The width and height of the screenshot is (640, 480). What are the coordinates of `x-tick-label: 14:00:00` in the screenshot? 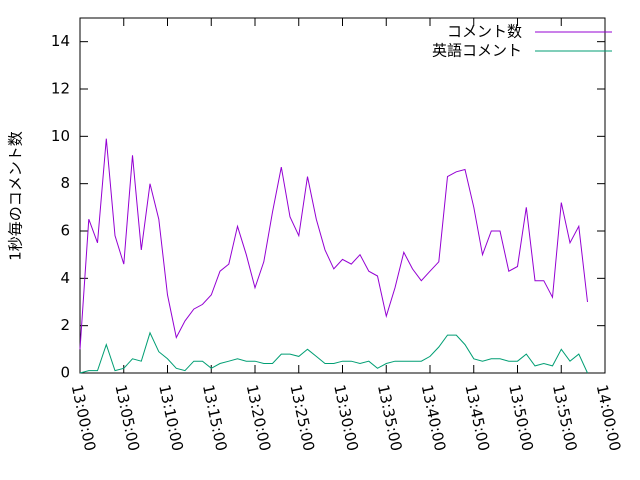 It's located at (609, 418).